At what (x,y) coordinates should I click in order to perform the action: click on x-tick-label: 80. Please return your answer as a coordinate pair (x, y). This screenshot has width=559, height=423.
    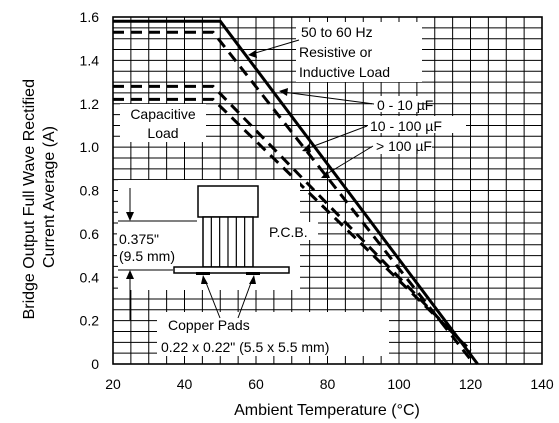
    Looking at the image, I should click on (328, 384).